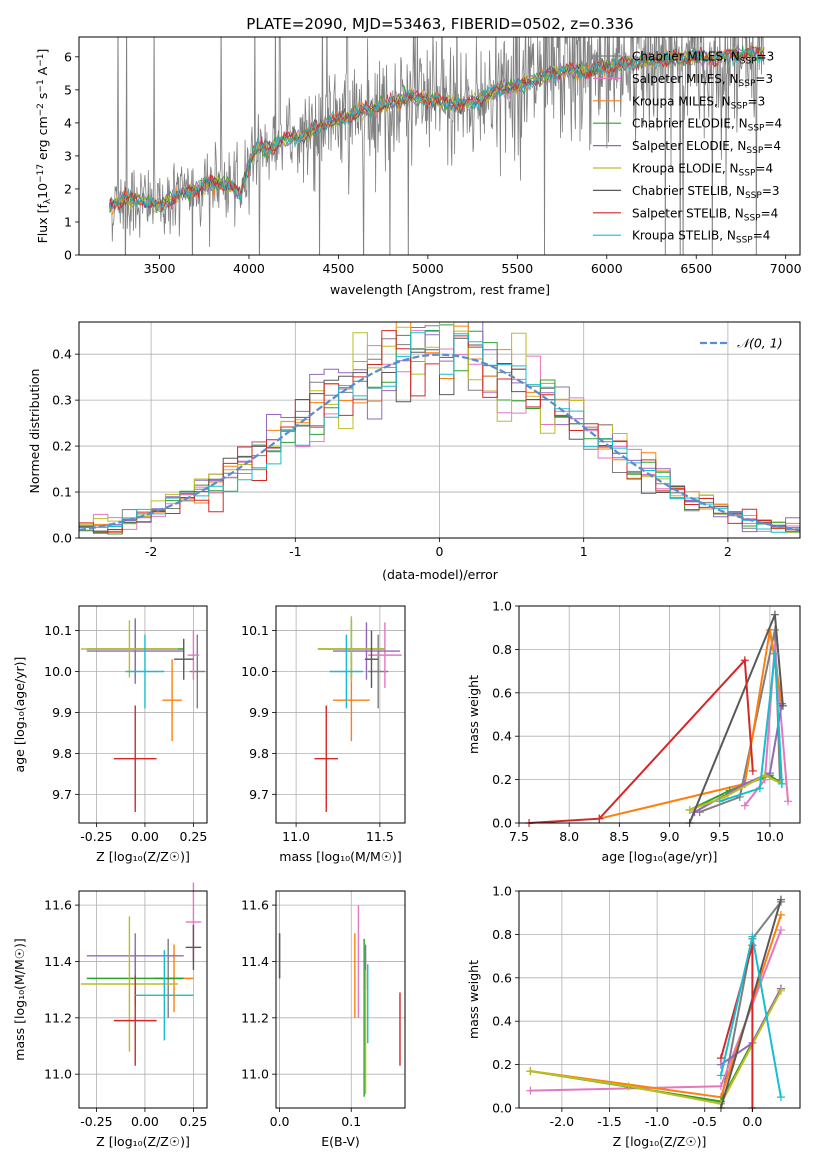  Describe the element at coordinates (44, 146) in the screenshot. I see `y-axis-label: Flux [fλ10−17 erg cm−2 s−1 A−1]` at that location.